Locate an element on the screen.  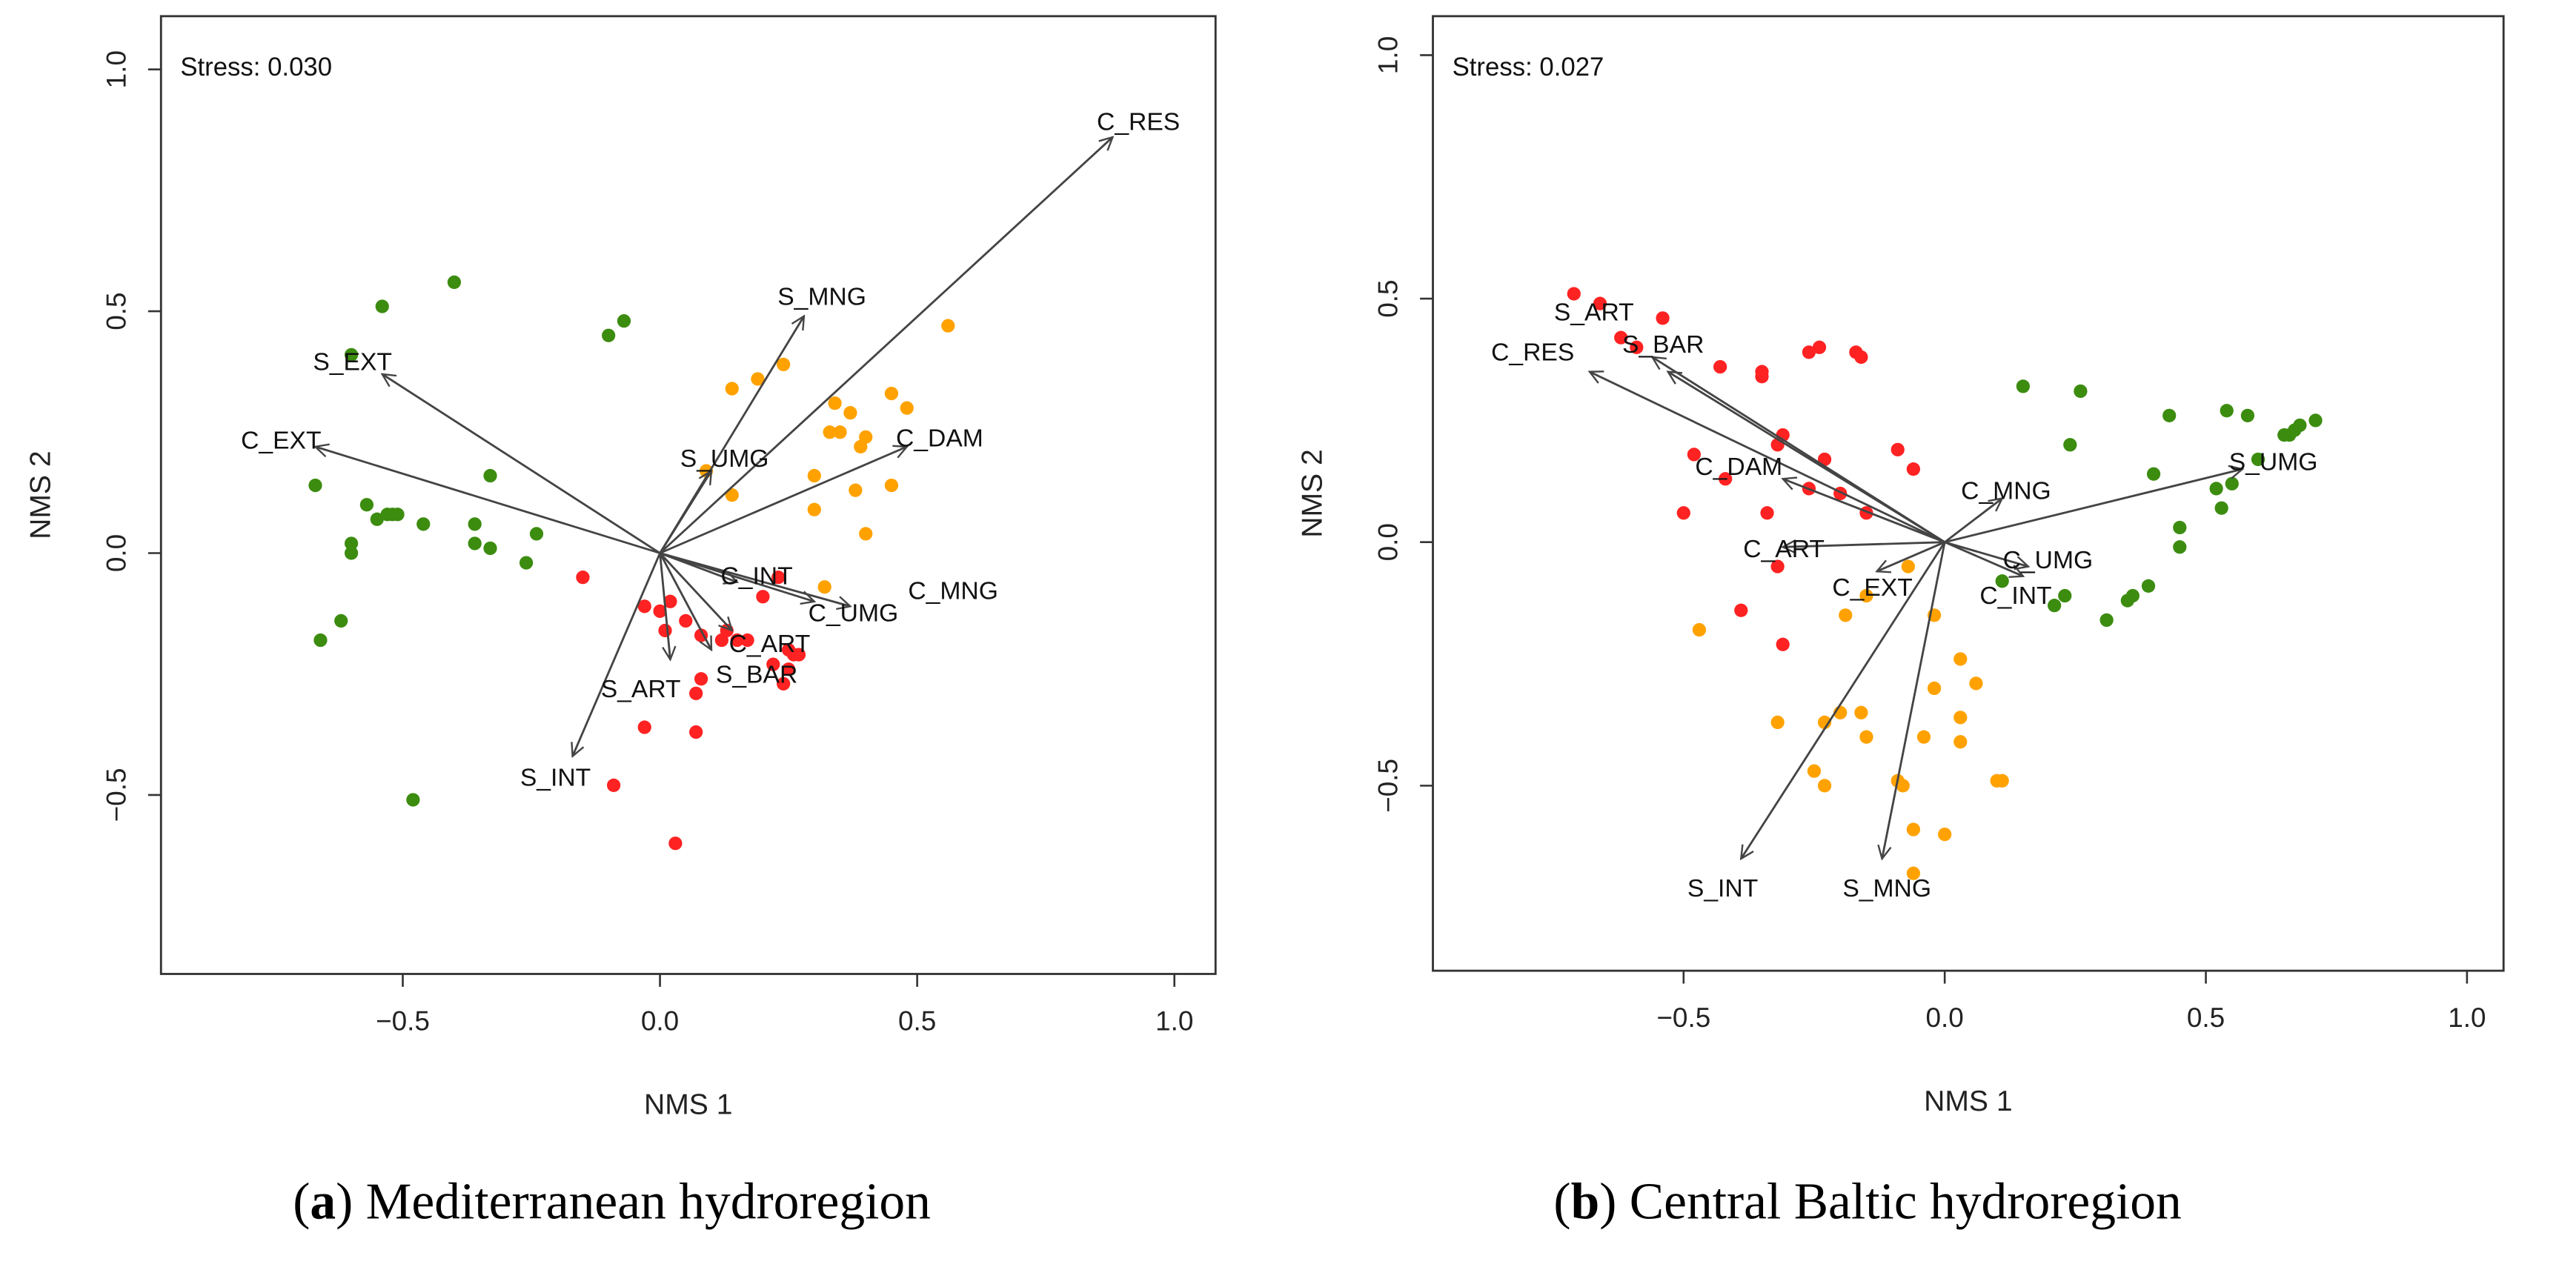
caption-letter: b is located at coordinates (1586, 1202).